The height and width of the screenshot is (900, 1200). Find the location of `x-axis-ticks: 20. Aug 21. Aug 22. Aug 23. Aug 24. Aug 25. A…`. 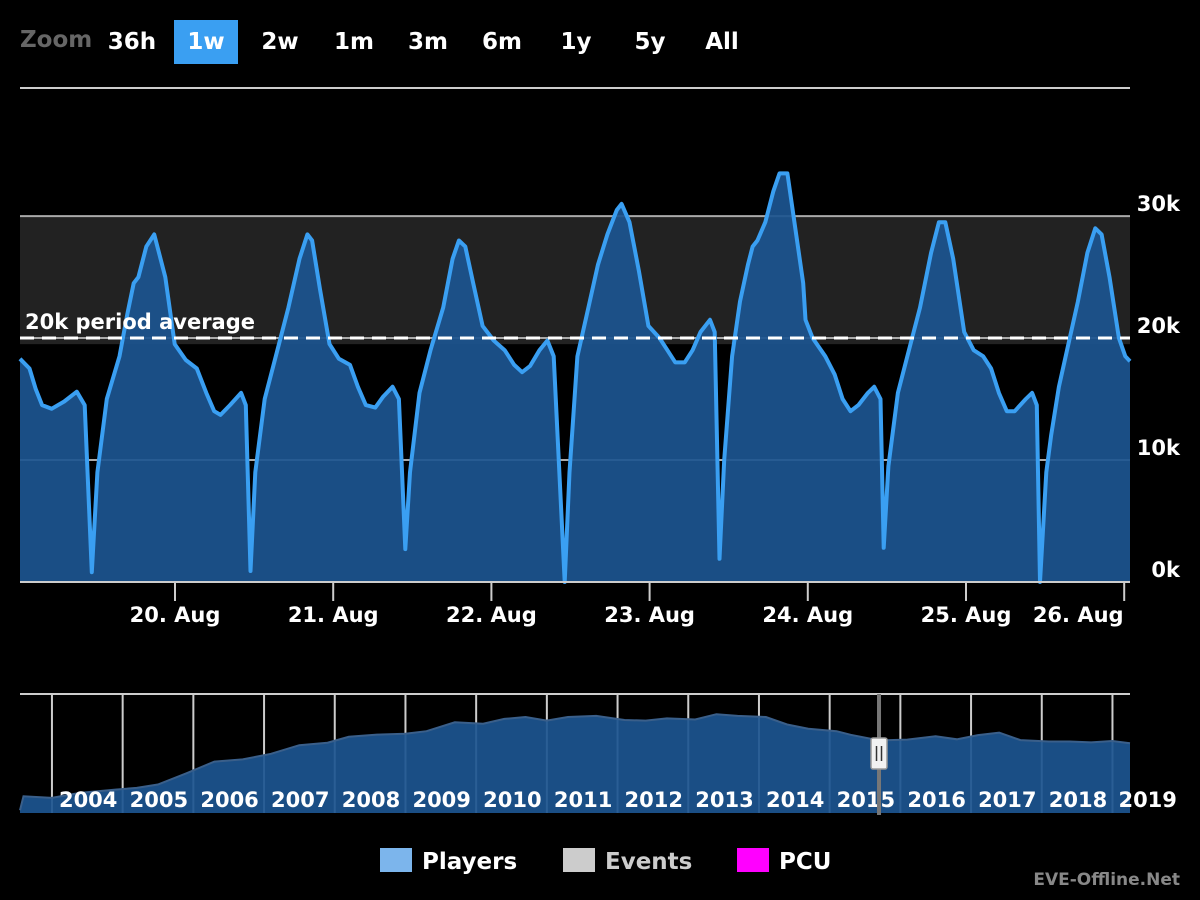

x-axis-ticks: 20. Aug 21. Aug 22. Aug 23. Aug 24. Aug 25. A… is located at coordinates (628, 604).